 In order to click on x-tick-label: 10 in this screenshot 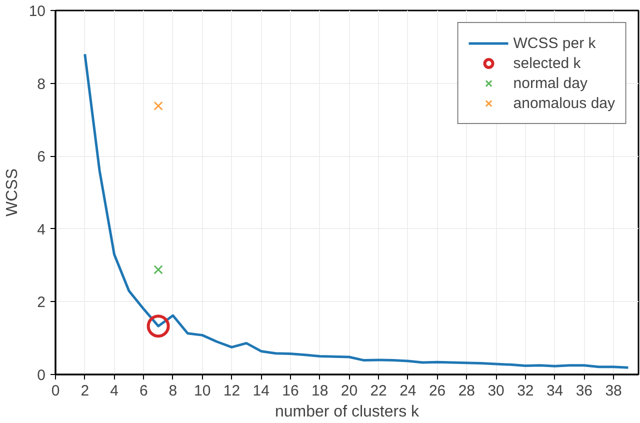, I will do `click(202, 391)`.